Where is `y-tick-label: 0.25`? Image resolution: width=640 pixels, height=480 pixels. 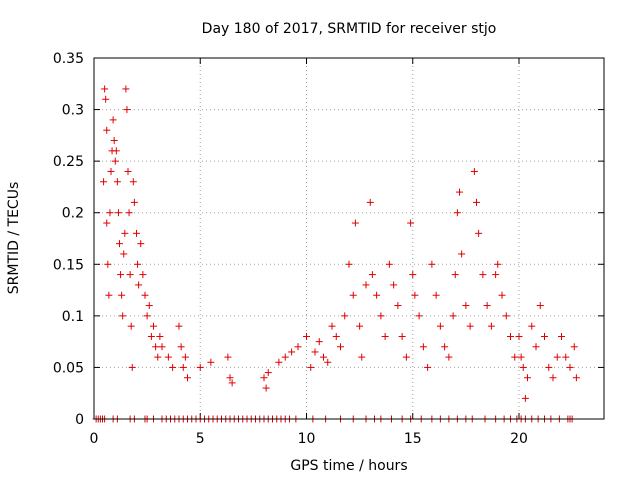 y-tick-label: 0.25 is located at coordinates (68, 162).